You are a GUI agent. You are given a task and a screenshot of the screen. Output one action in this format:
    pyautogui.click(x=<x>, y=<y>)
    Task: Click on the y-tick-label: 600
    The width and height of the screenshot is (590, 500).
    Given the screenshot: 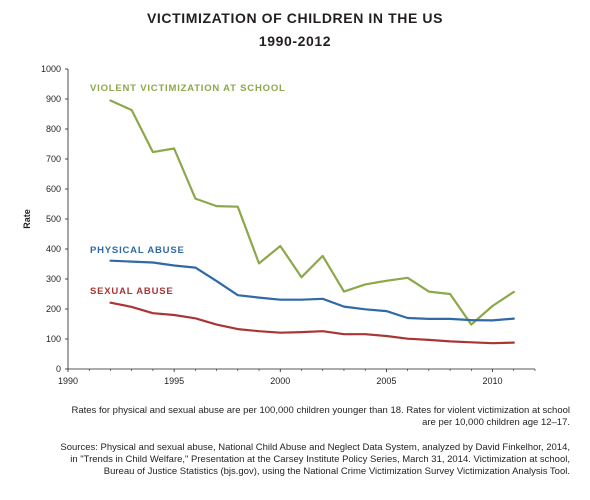 What is the action you would take?
    pyautogui.click(x=53, y=189)
    